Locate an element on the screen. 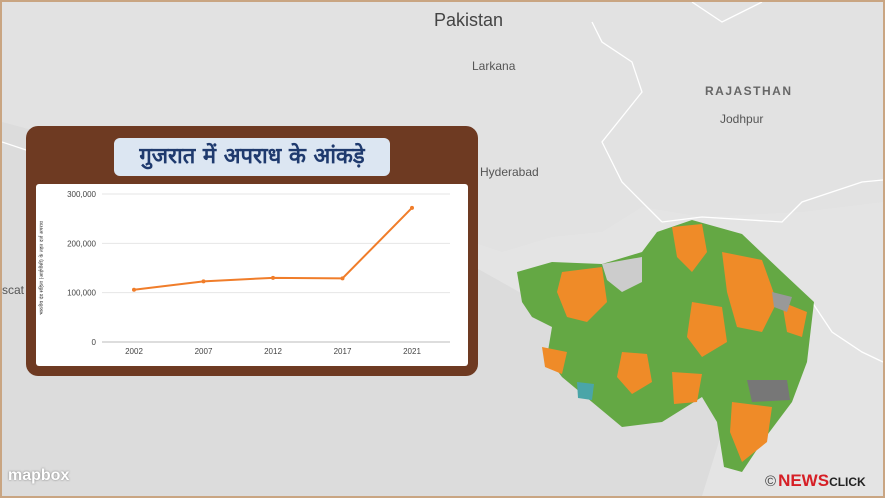  x-tick-label: 2021 is located at coordinates (412, 351).